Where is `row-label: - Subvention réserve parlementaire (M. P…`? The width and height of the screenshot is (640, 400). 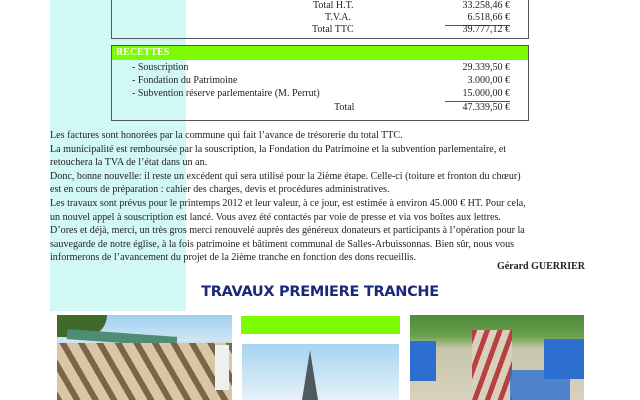
row-label: - Subvention réserve parlementaire (M. P… is located at coordinates (226, 93).